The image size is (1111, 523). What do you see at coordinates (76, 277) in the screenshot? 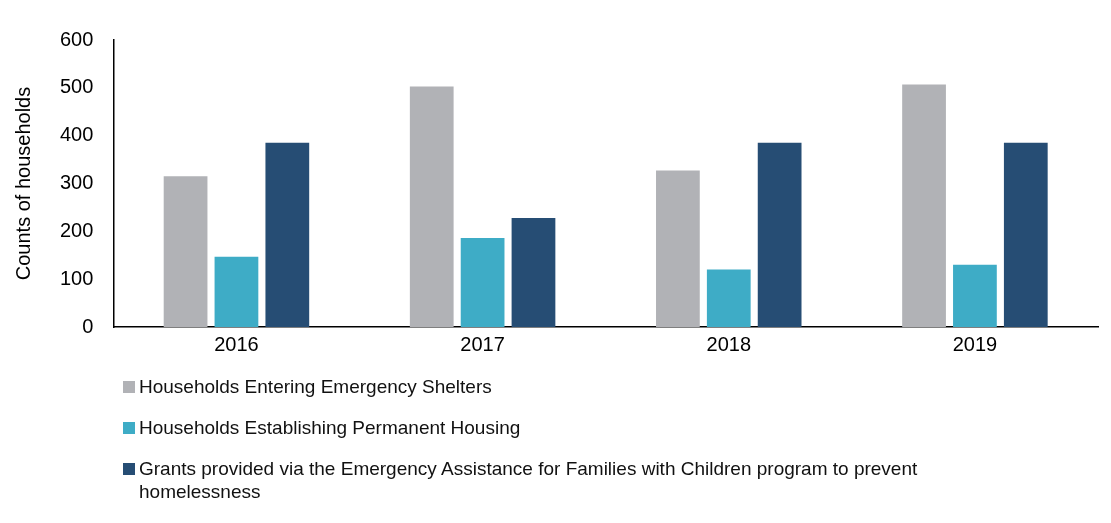
I see `y-tick-label: 100` at bounding box center [76, 277].